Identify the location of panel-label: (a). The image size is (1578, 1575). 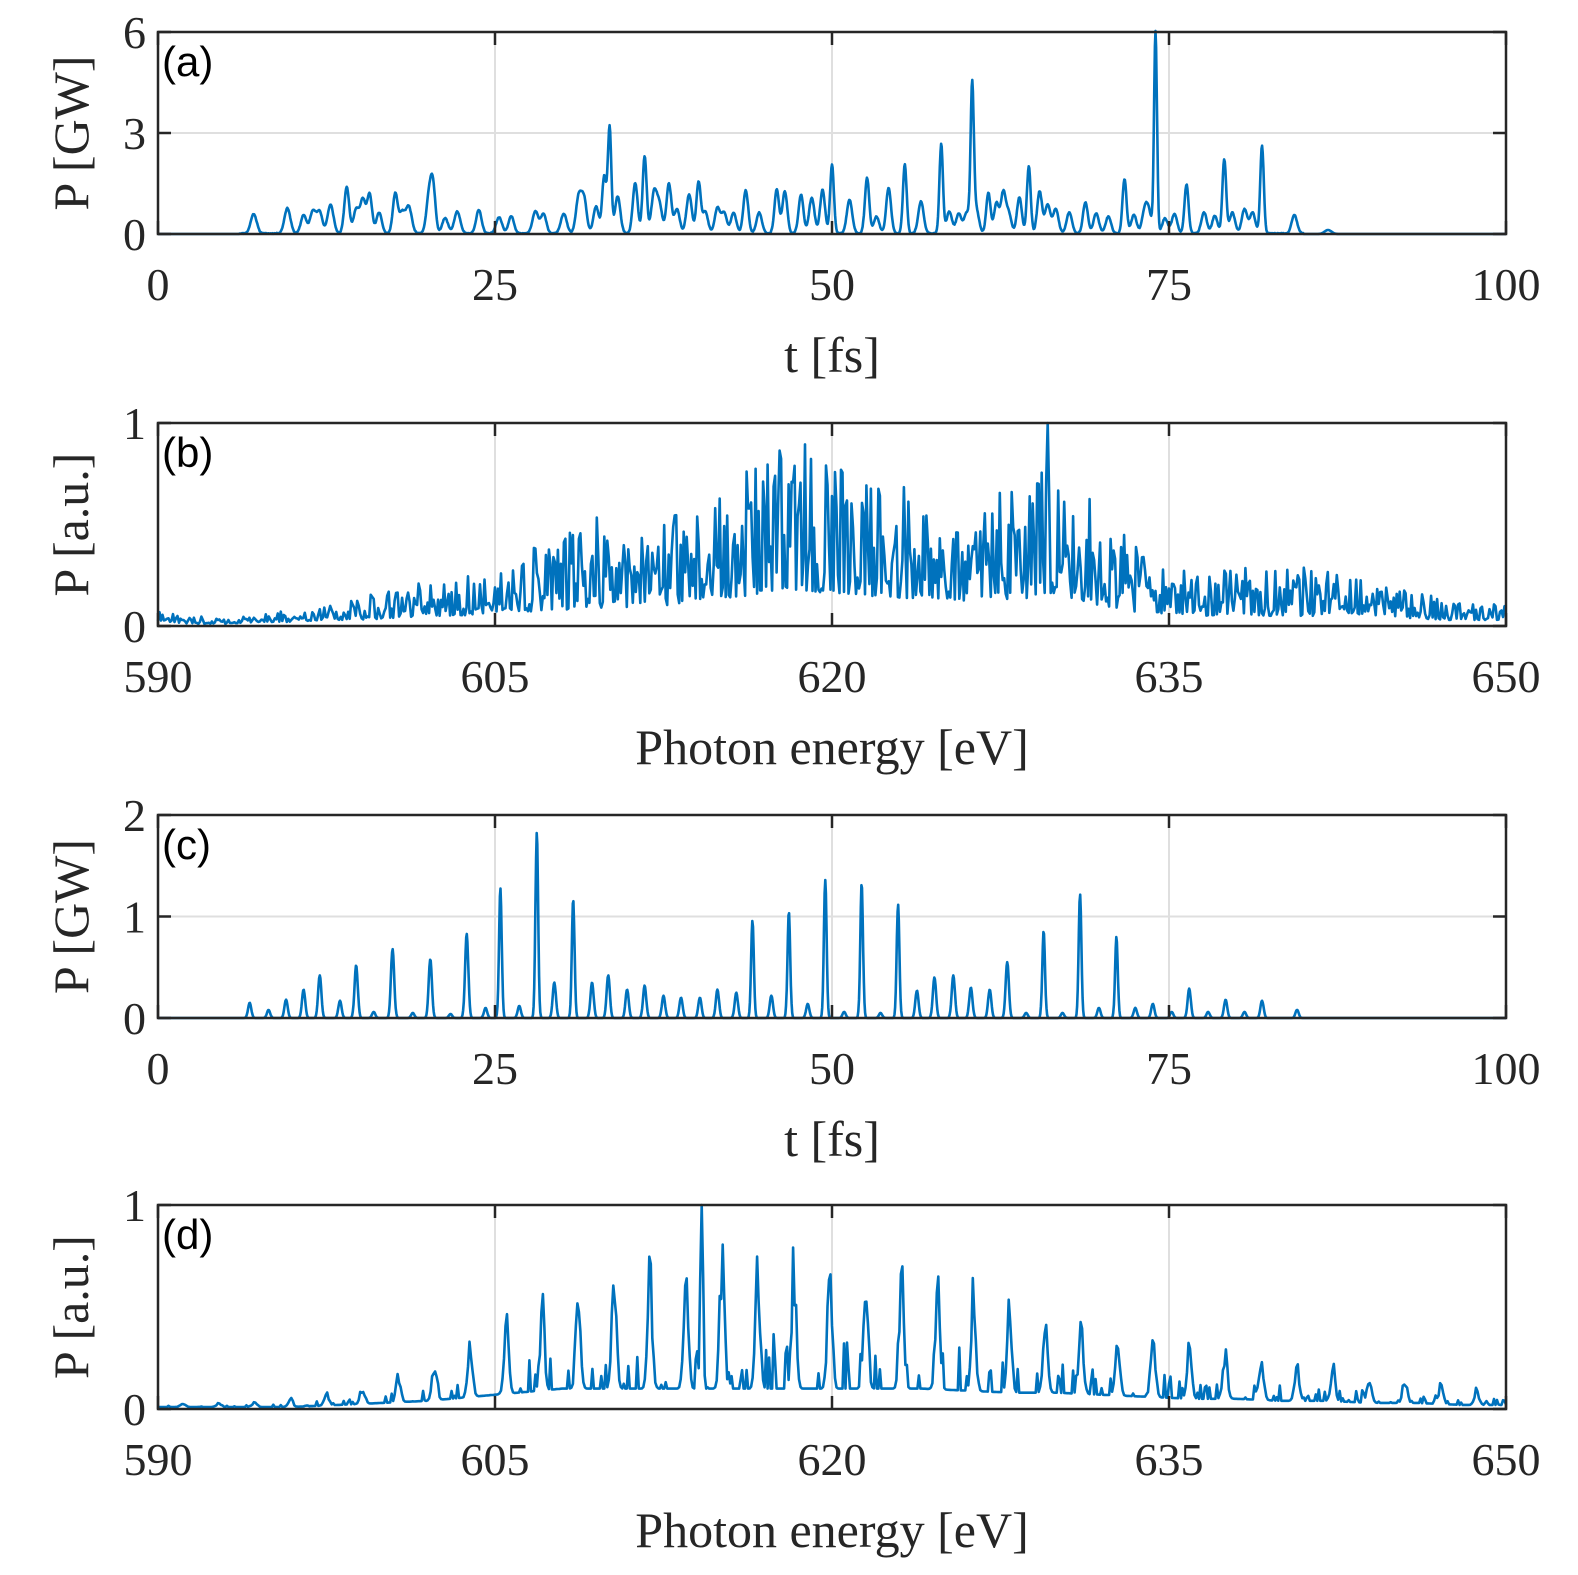
(187, 61).